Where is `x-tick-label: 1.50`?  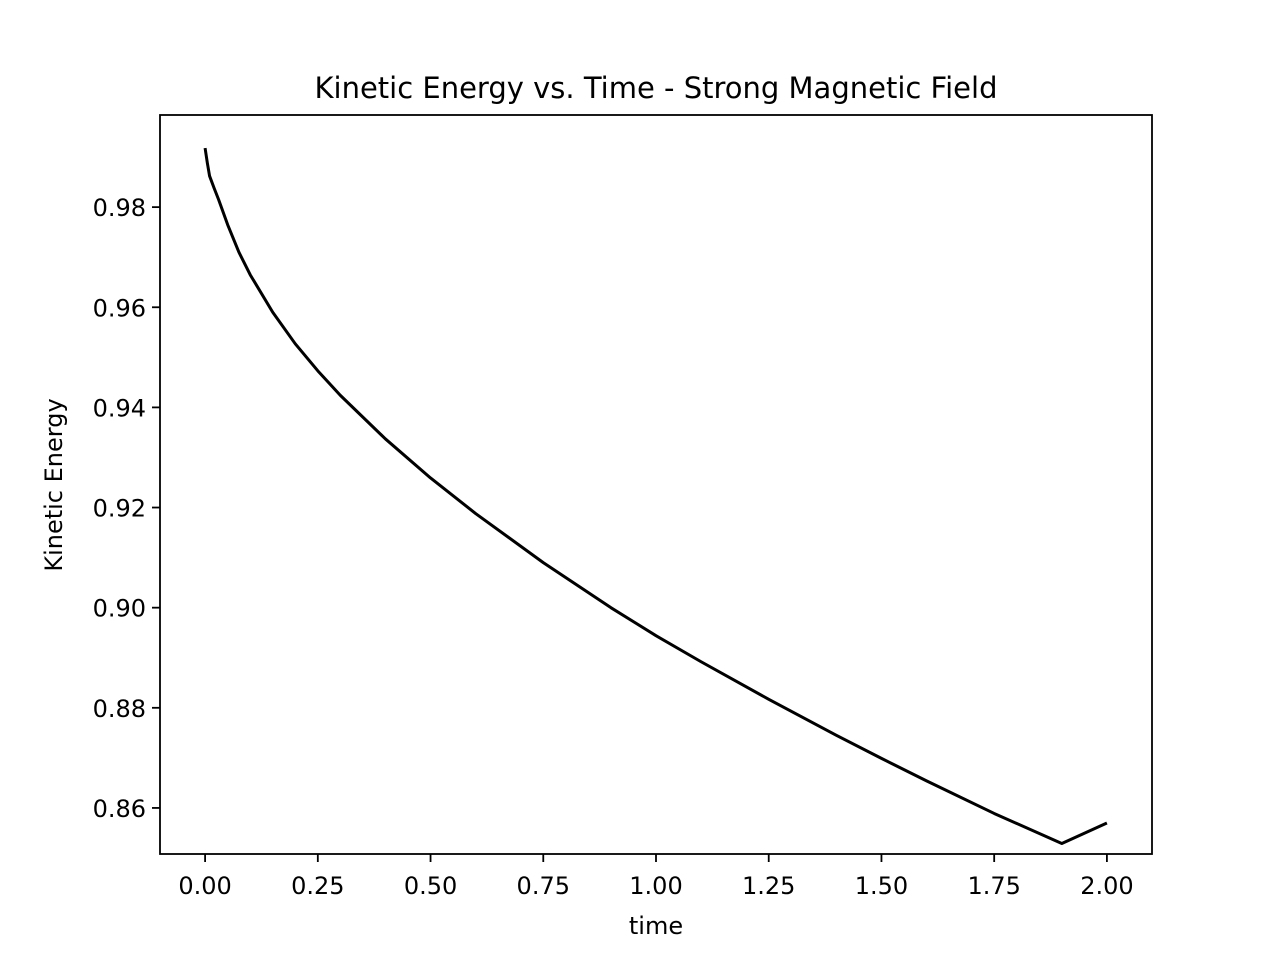
x-tick-label: 1.50 is located at coordinates (881, 886).